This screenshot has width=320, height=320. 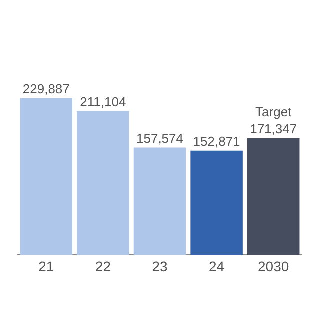 I want to click on x-tick-label: 22, so click(x=103, y=266).